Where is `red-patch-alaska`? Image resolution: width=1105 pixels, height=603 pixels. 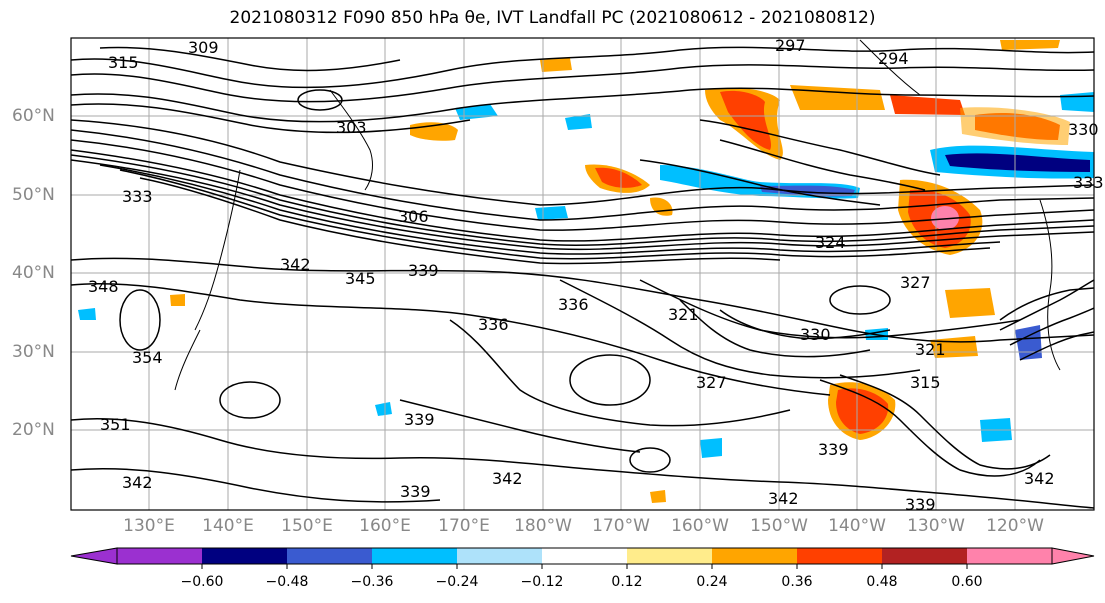 red-patch-alaska is located at coordinates (746, 120).